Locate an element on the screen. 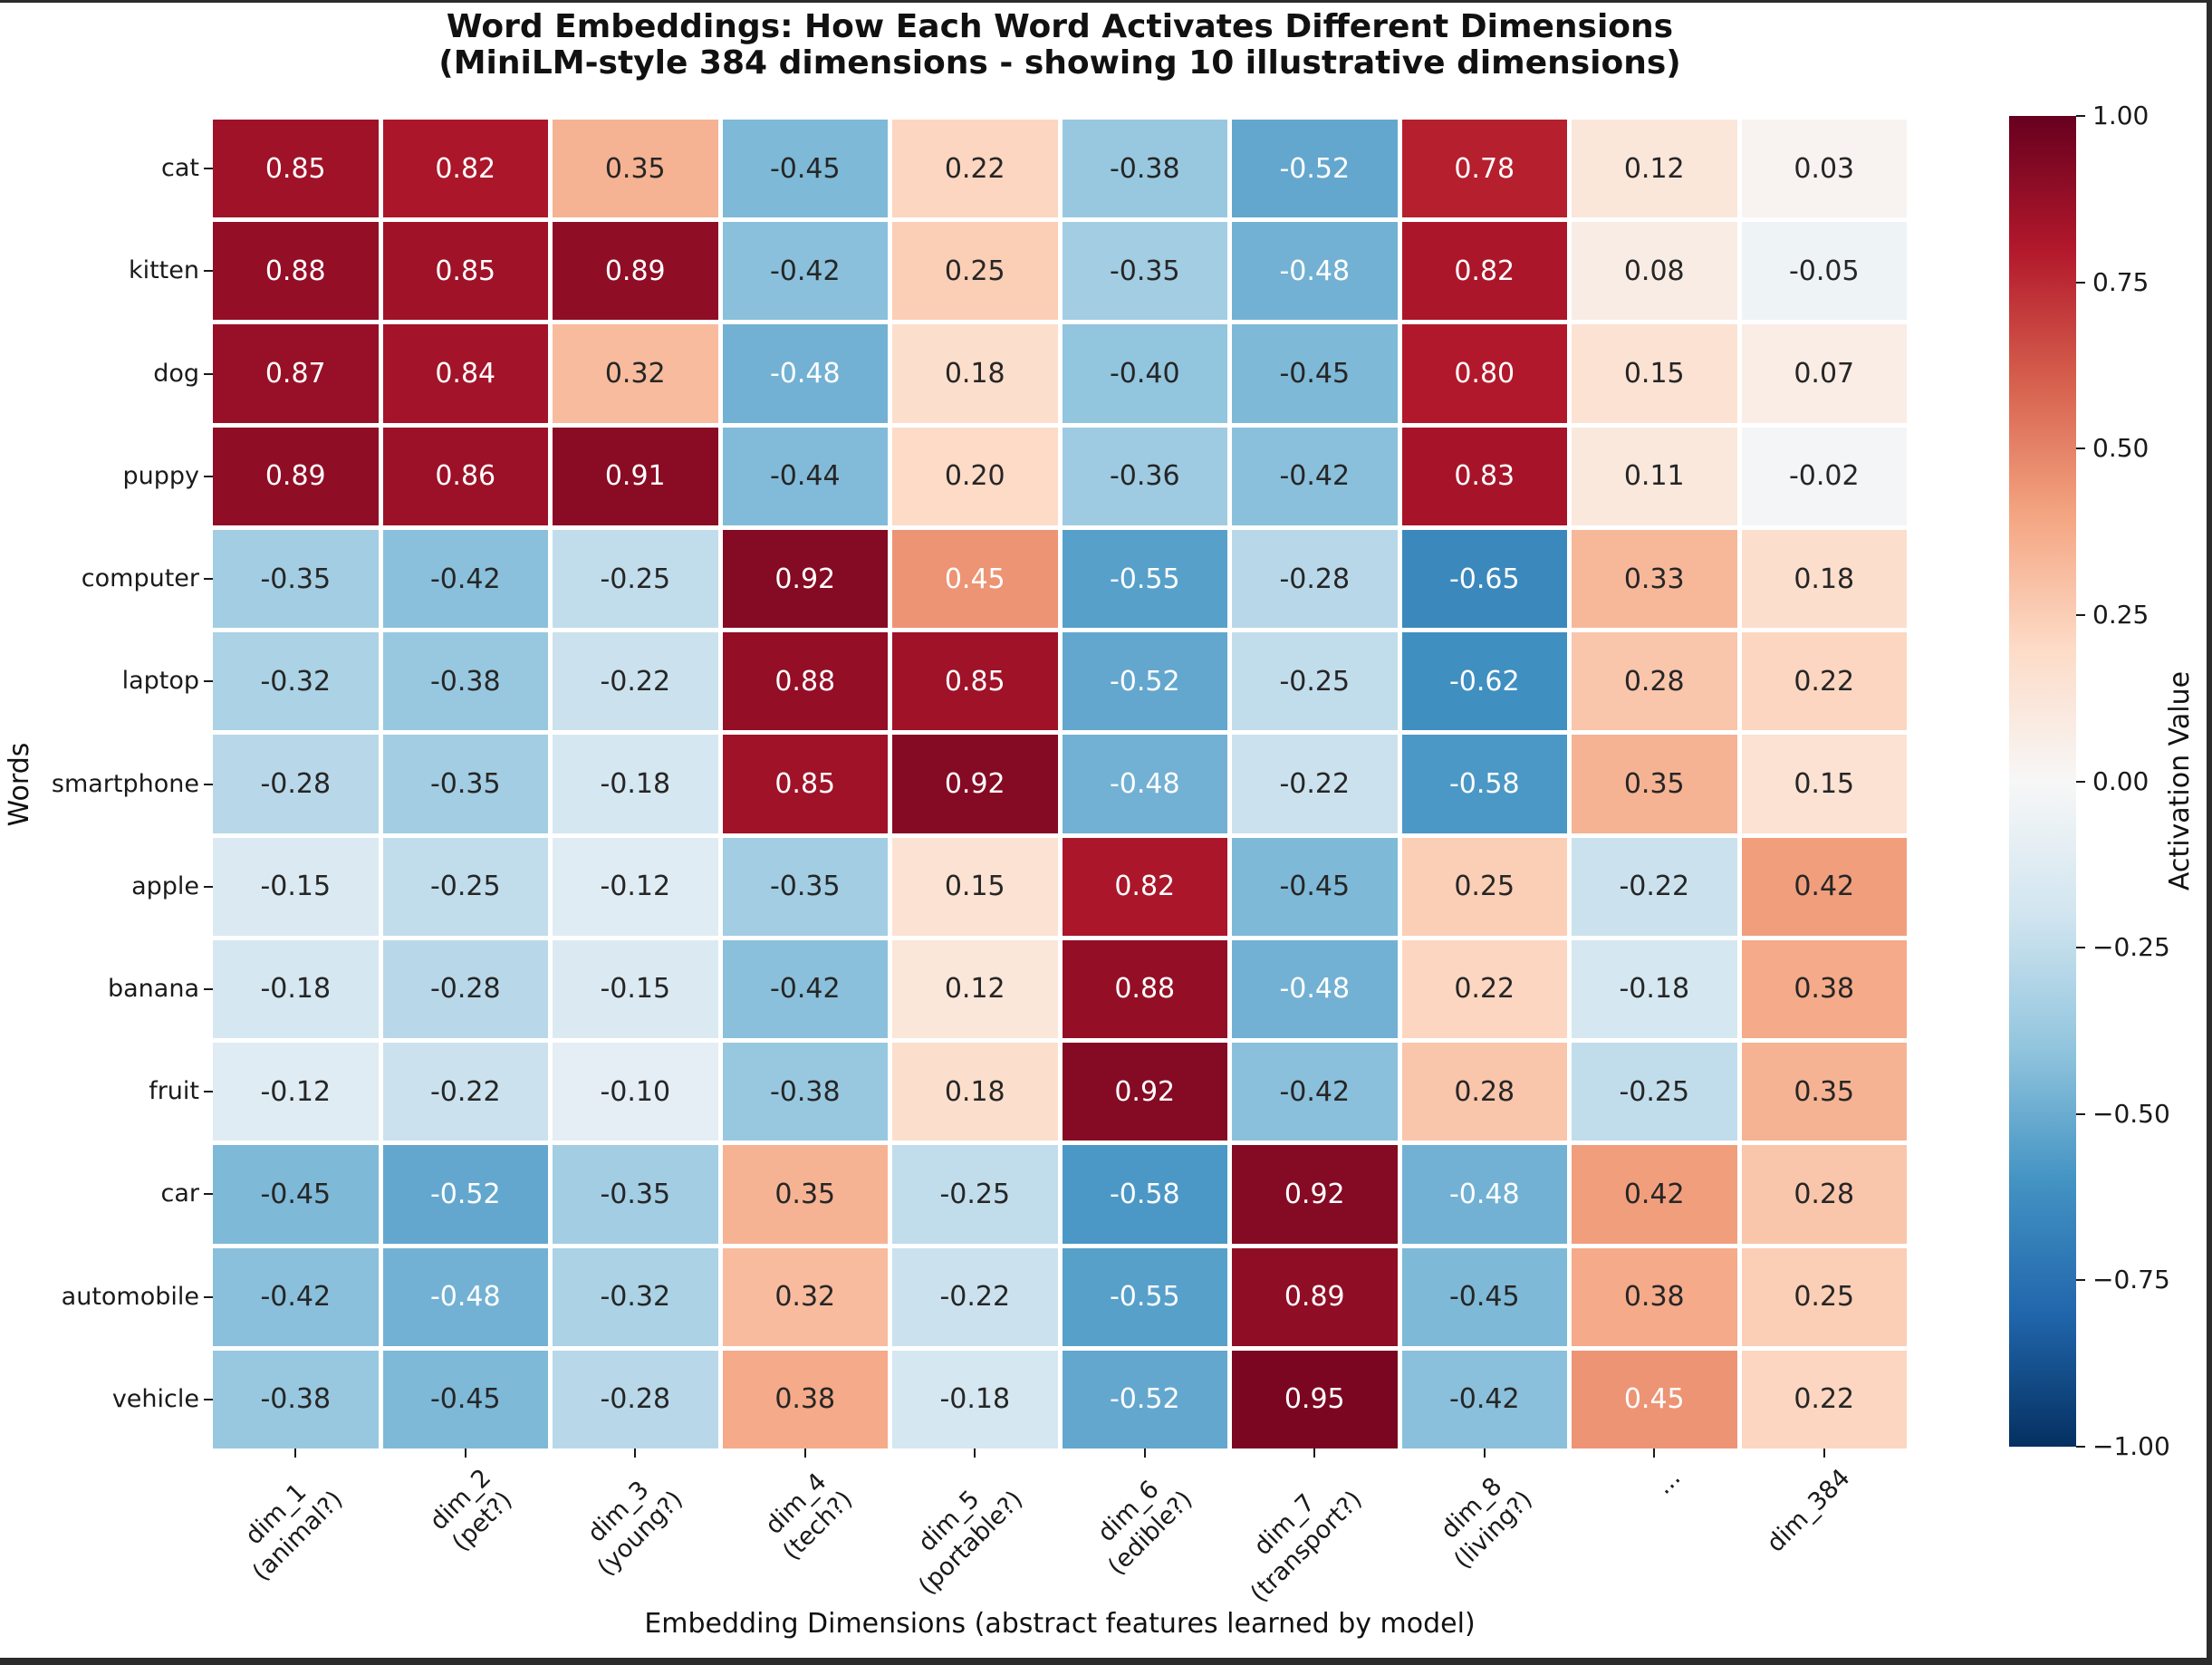  heatmap-cell-car-col8: -0.48 is located at coordinates (1484, 1194).